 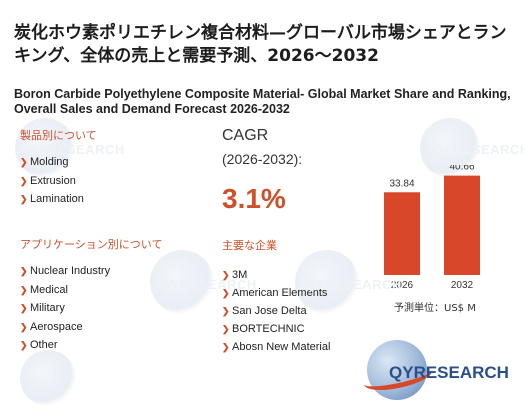 I want to click on product-section-heading: 製品別について, so click(x=58, y=135).